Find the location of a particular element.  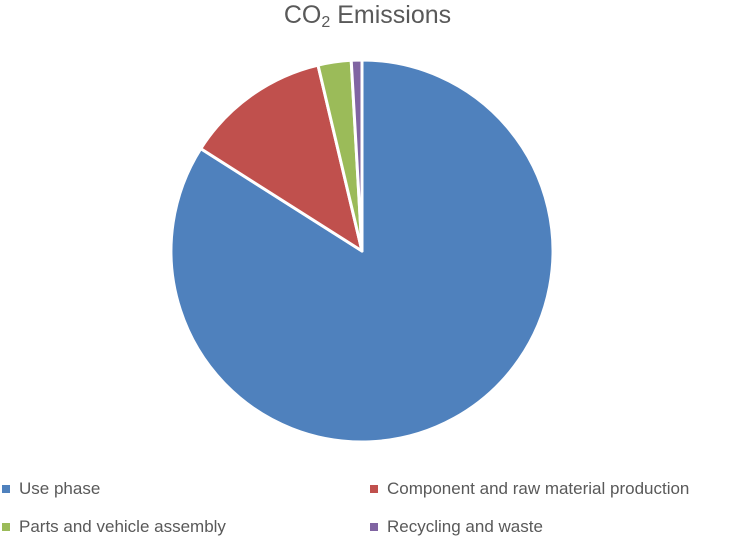

chart-title-subscript: 2 is located at coordinates (326, 22).